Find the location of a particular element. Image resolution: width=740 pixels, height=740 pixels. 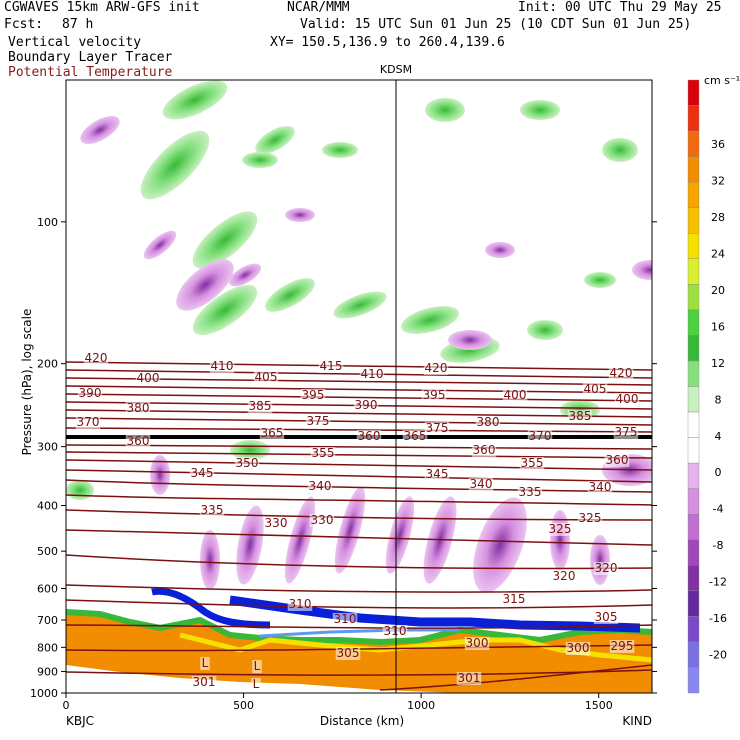

y-tick-label: 200 is located at coordinates (47, 364).